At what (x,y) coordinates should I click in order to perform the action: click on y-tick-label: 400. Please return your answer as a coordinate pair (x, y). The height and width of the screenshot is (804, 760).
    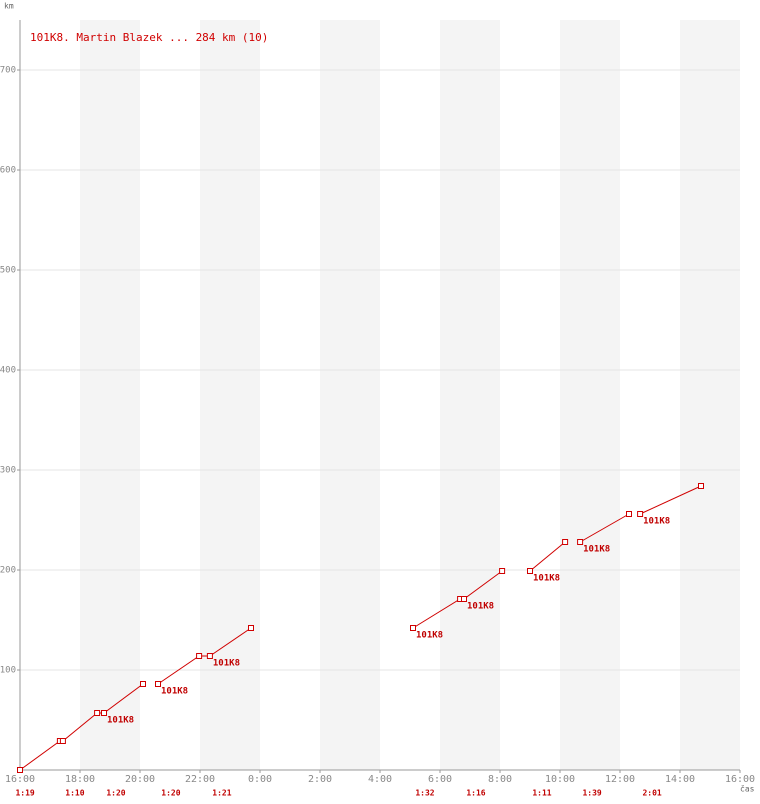
    Looking at the image, I should click on (8, 371).